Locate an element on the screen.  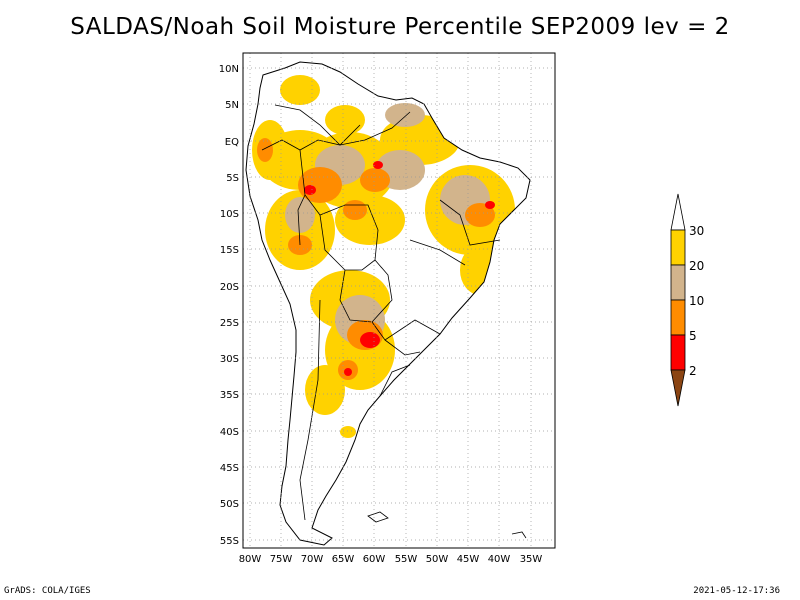
legend-bottom-triangle is located at coordinates (678, 388).